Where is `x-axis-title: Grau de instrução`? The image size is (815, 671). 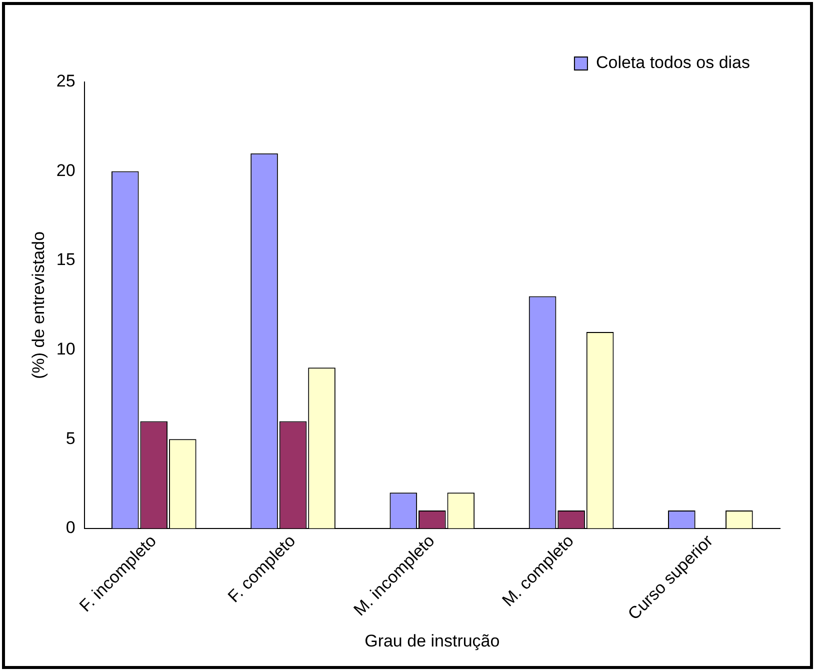 x-axis-title: Grau de instrução is located at coordinates (432, 640).